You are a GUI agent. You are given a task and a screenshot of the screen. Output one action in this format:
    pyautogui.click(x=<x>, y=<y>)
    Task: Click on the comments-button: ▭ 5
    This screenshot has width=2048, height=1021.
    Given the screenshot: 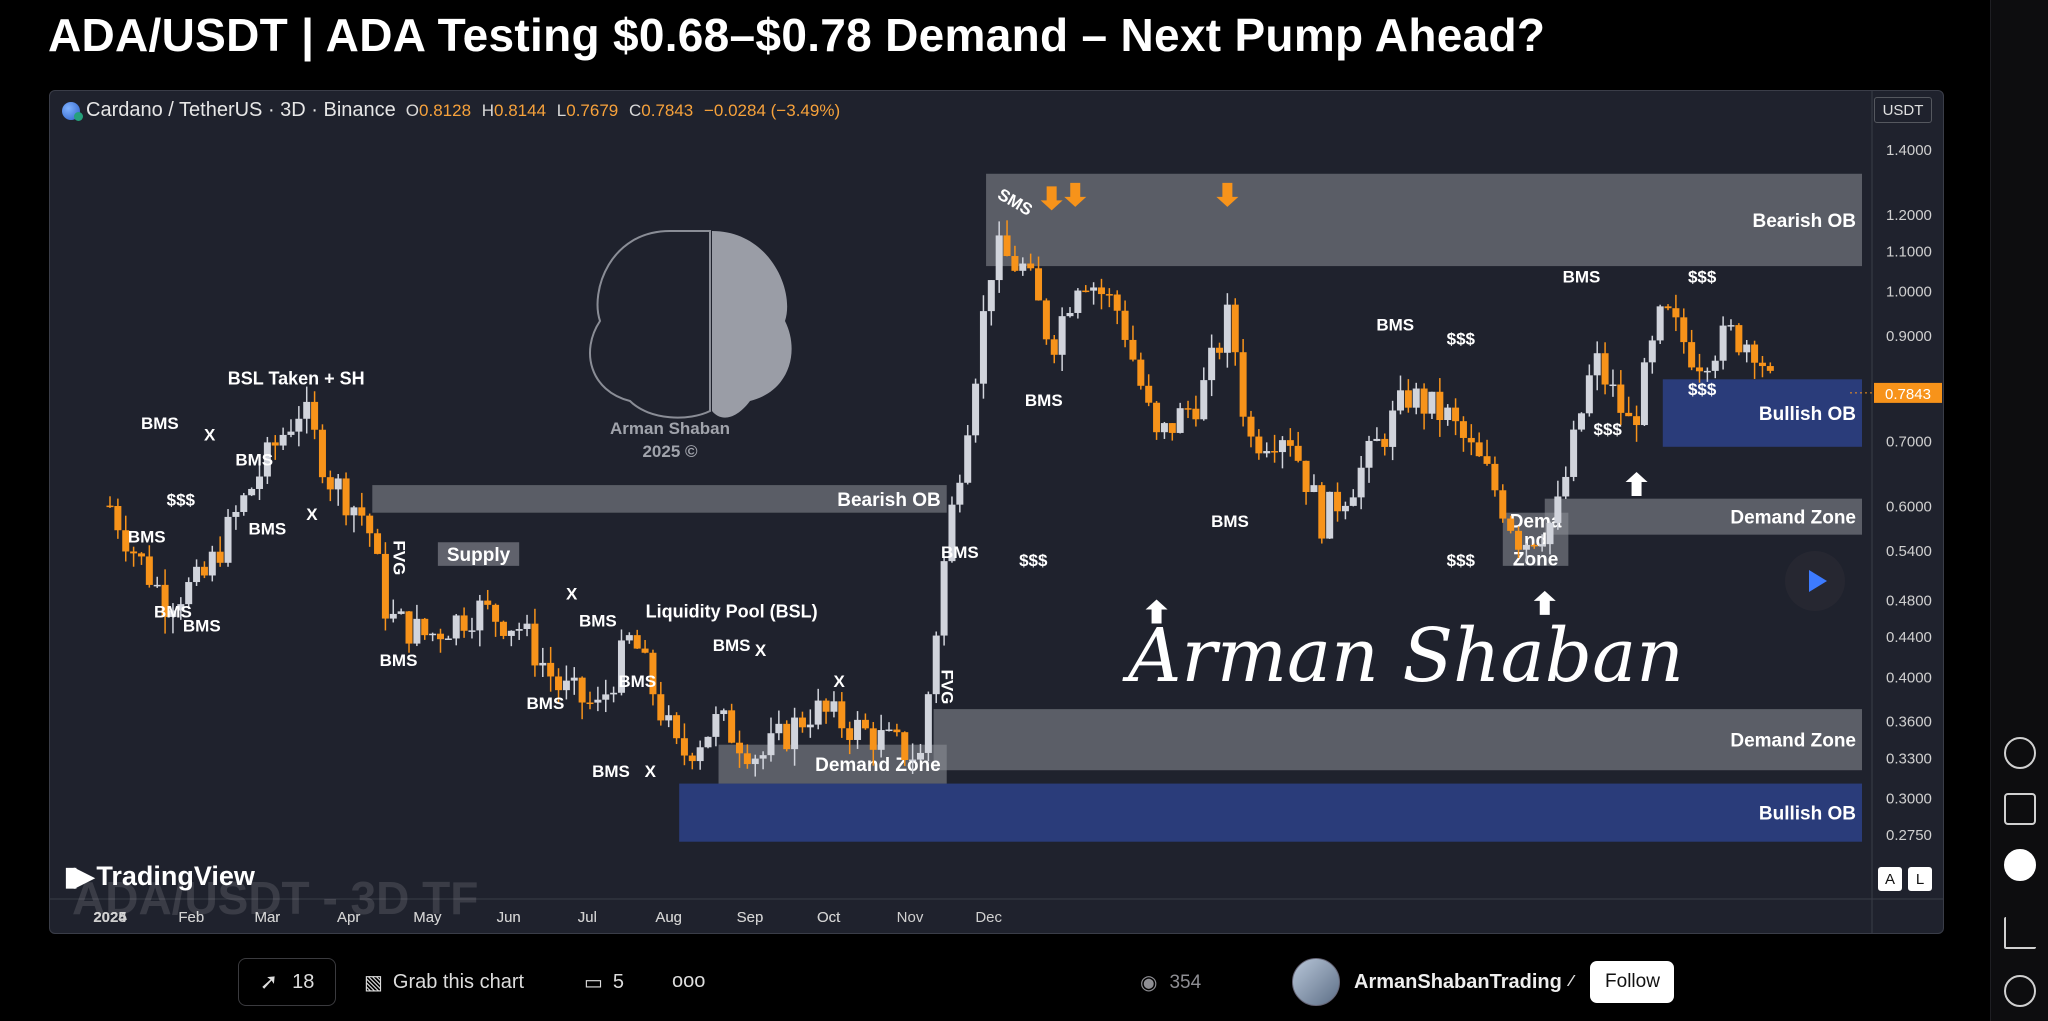 What is the action you would take?
    pyautogui.click(x=604, y=982)
    